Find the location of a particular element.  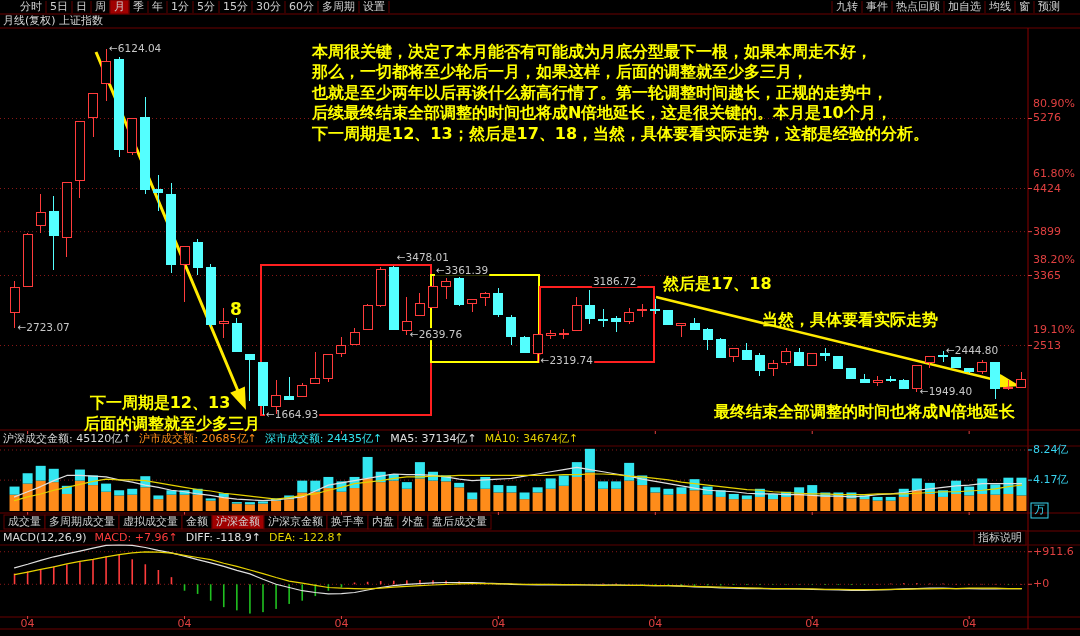

chart-title: 月线(复权) 上证指数 is located at coordinates (53, 20).